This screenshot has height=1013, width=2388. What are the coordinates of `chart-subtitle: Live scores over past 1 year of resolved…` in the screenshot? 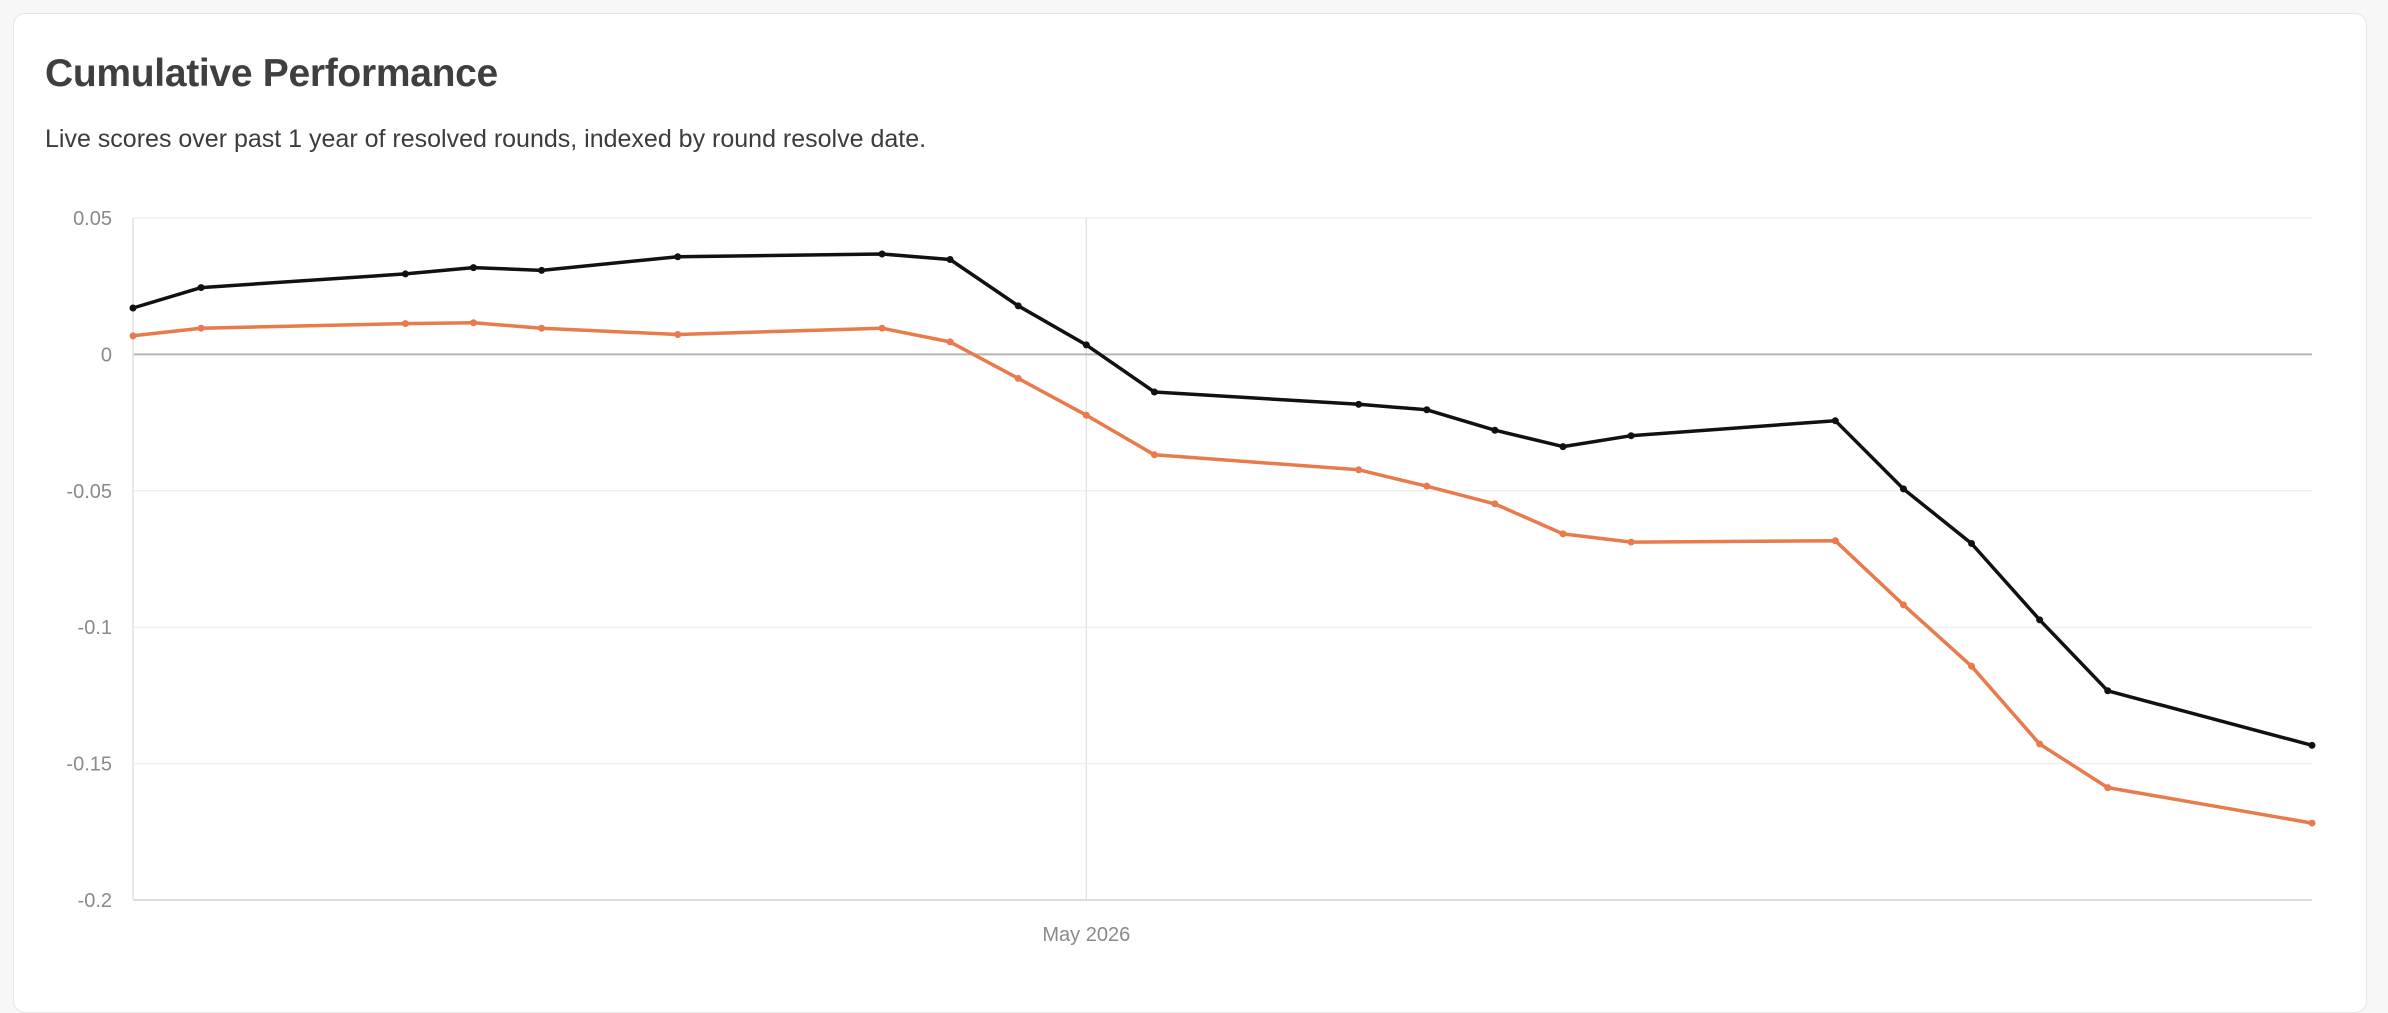 It's located at (486, 139).